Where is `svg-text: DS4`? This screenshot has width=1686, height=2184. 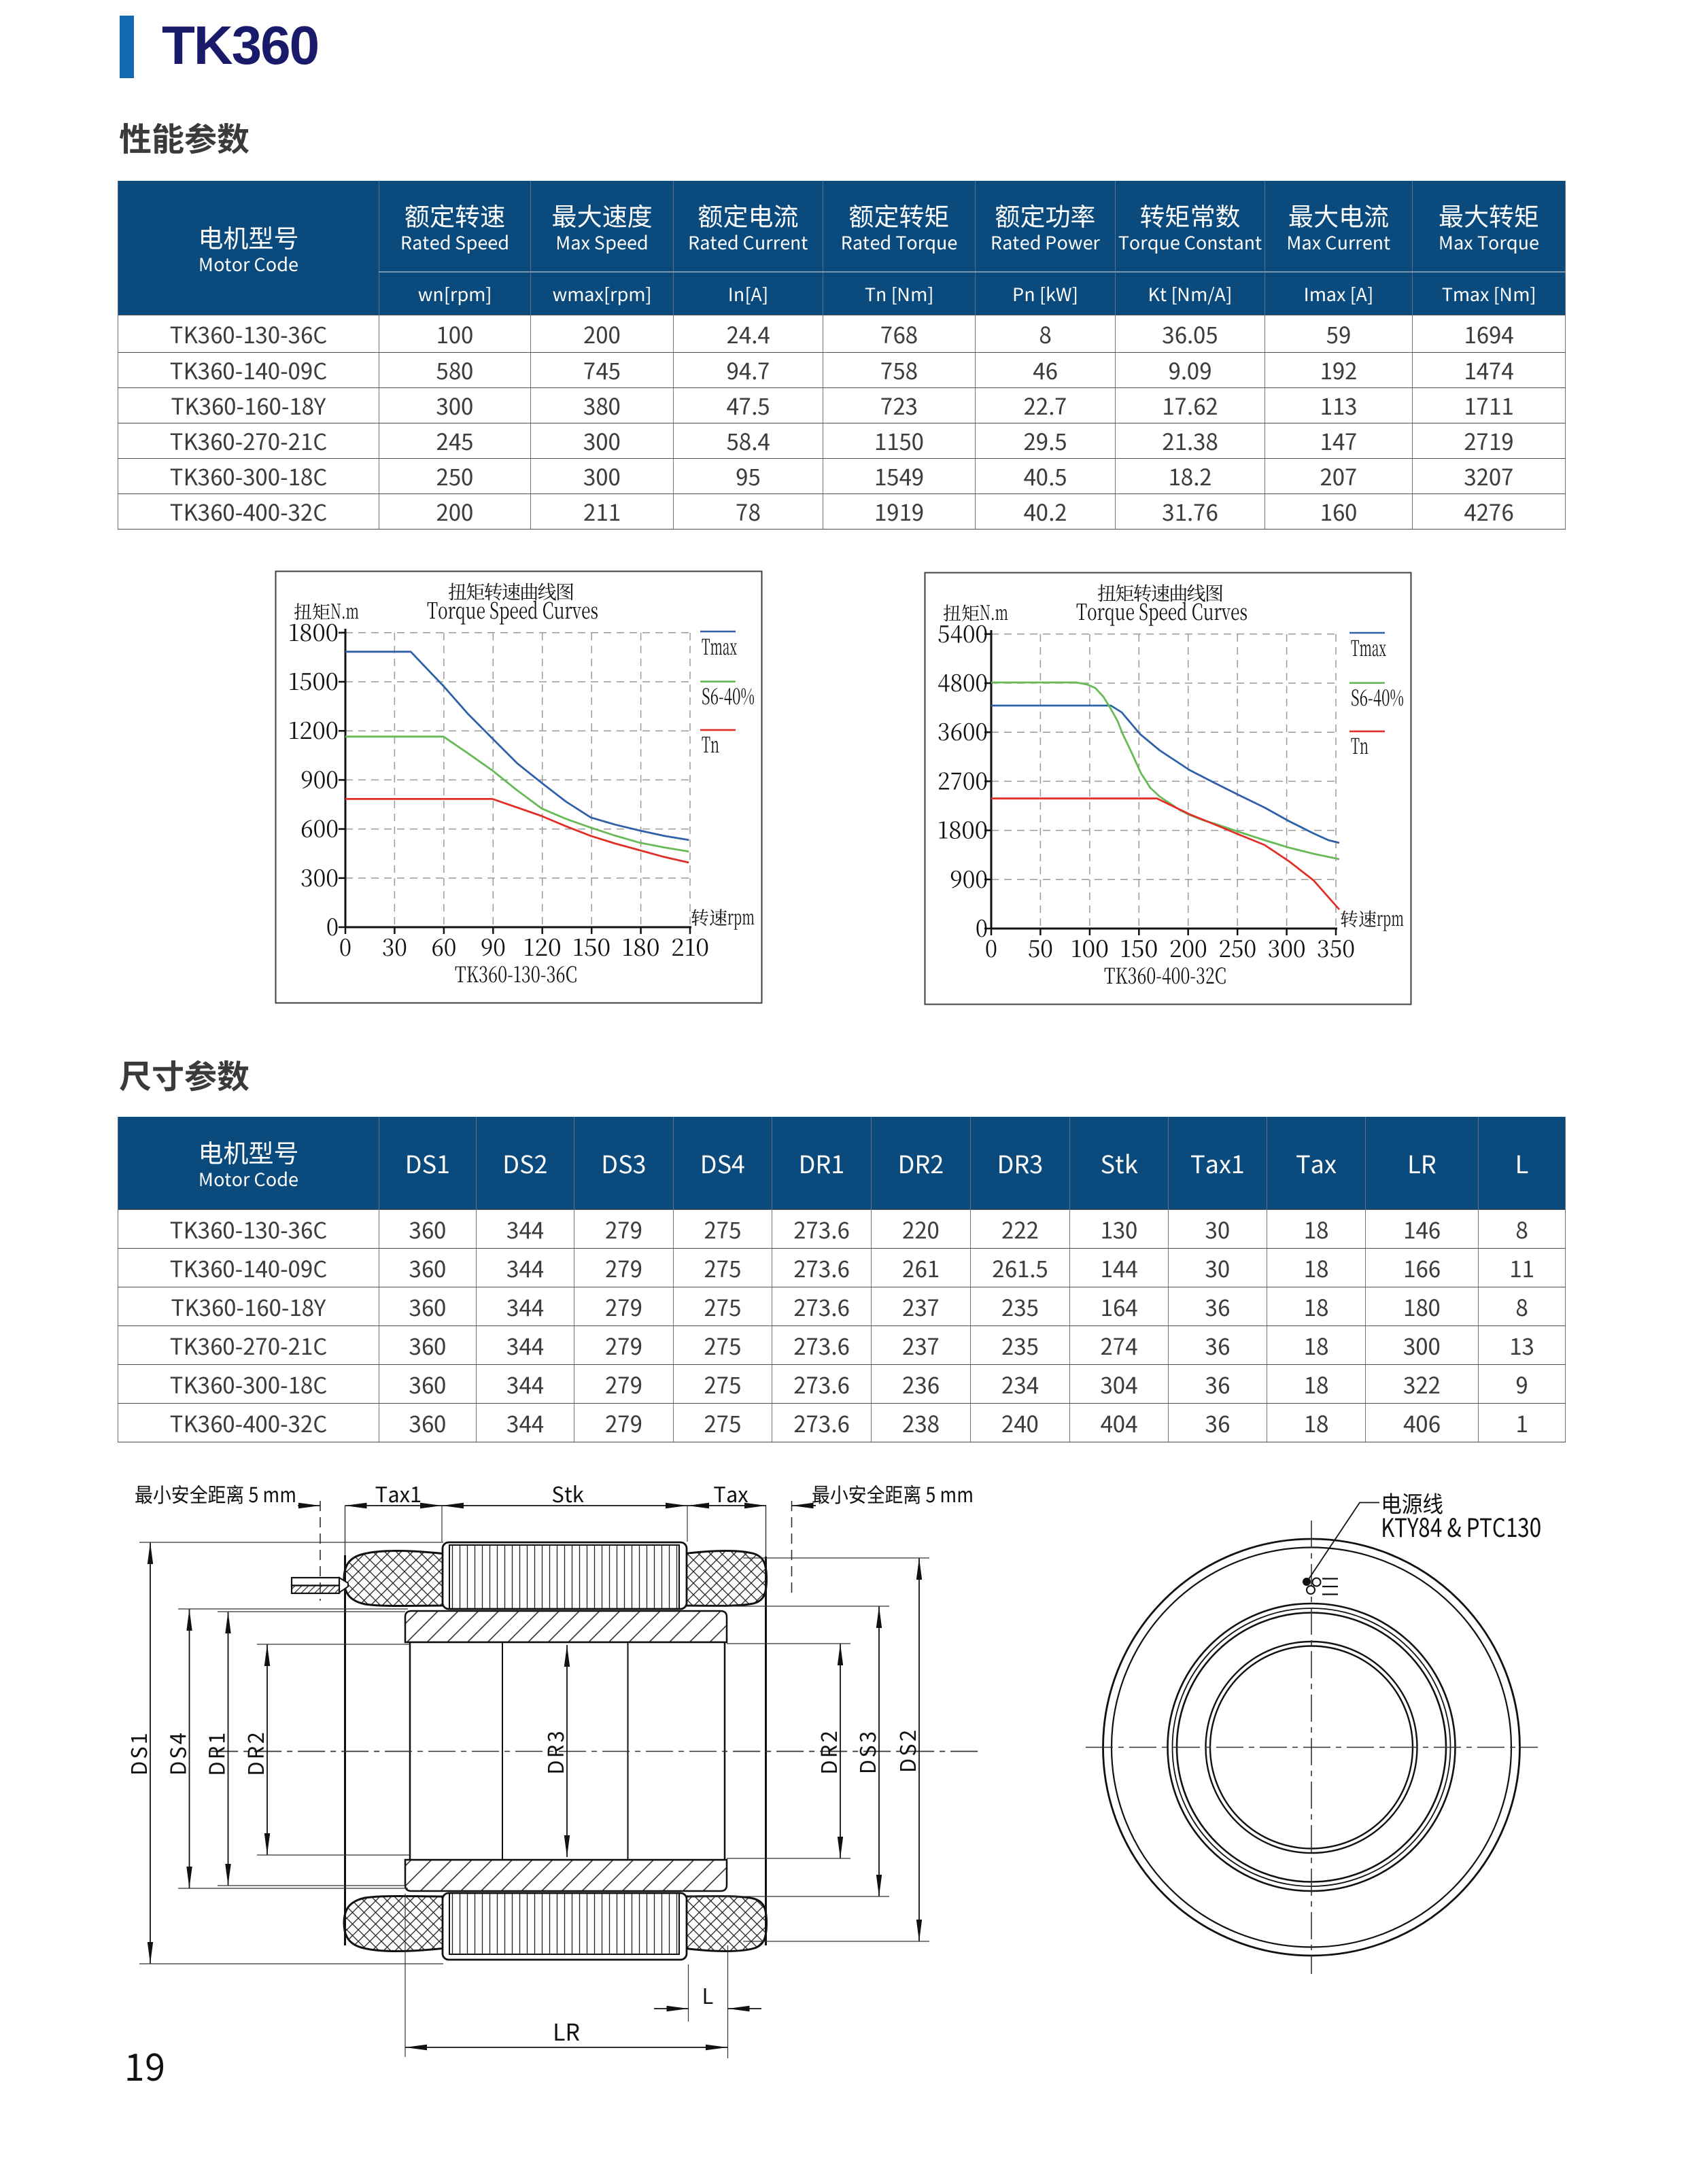 svg-text: DS4 is located at coordinates (177, 1753).